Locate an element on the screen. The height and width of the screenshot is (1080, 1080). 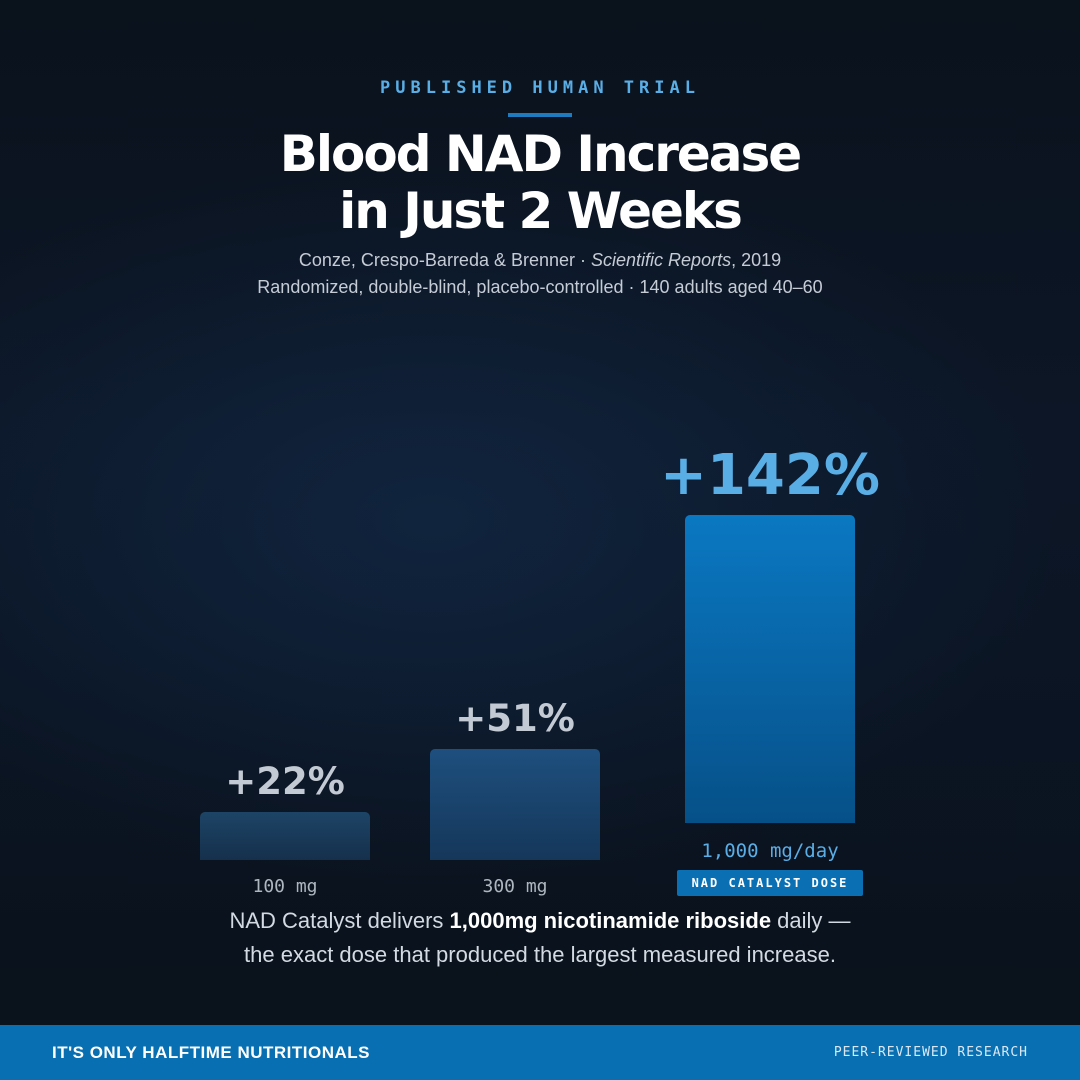
page-title: Blood NAD Increase in Just 2 Weeks is located at coordinates (540, 183).